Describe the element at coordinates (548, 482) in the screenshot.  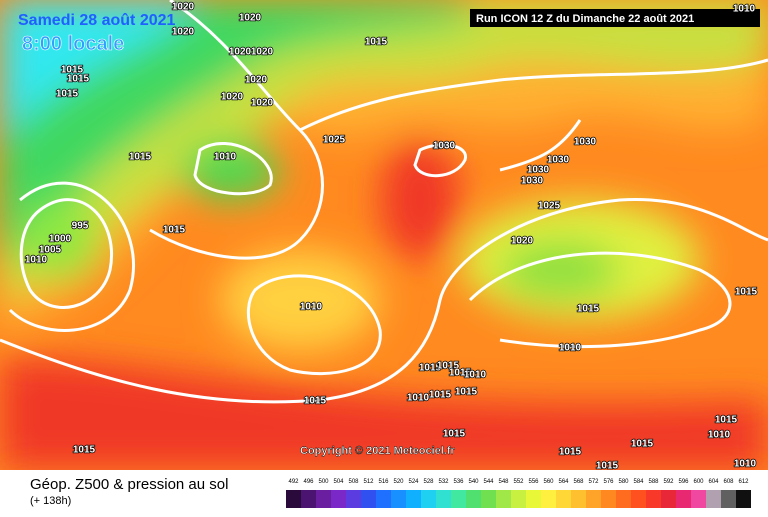
I see `scale-label: 560` at that location.